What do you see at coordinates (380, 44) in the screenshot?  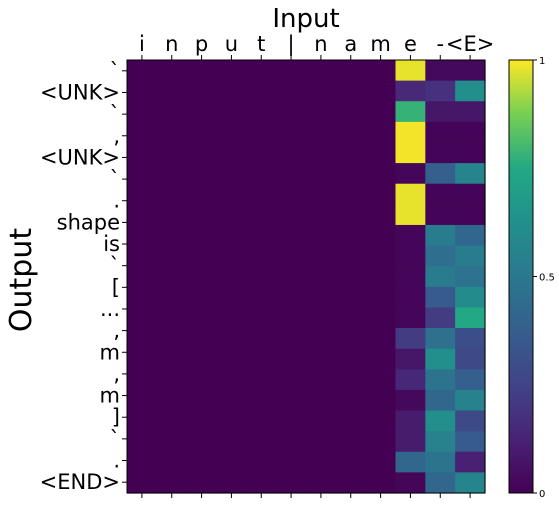 I see `x-tick-label: m` at bounding box center [380, 44].